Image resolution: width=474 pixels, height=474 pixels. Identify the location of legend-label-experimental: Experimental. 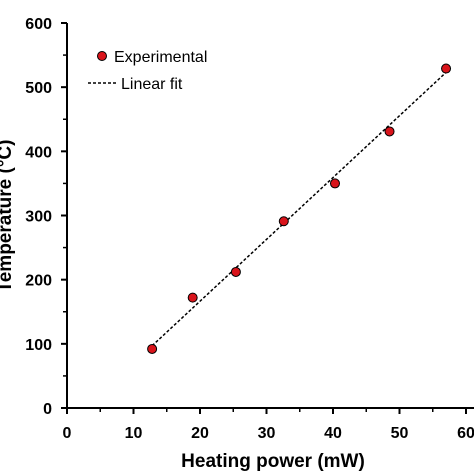
(160, 57).